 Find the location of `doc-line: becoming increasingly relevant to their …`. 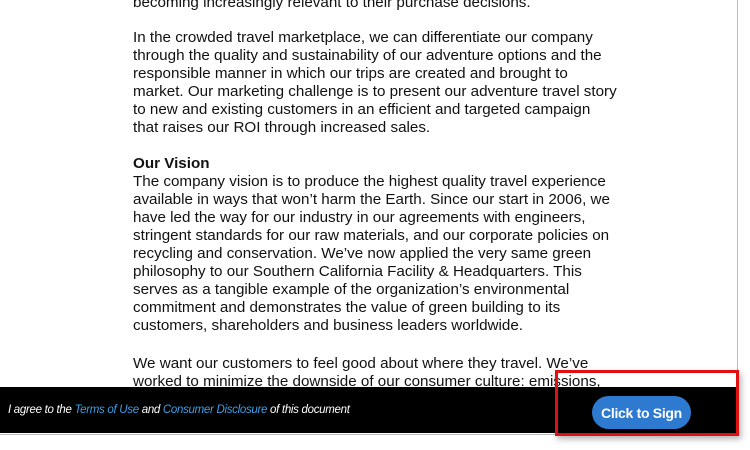

doc-line: becoming increasingly relevant to their … is located at coordinates (332, 5).